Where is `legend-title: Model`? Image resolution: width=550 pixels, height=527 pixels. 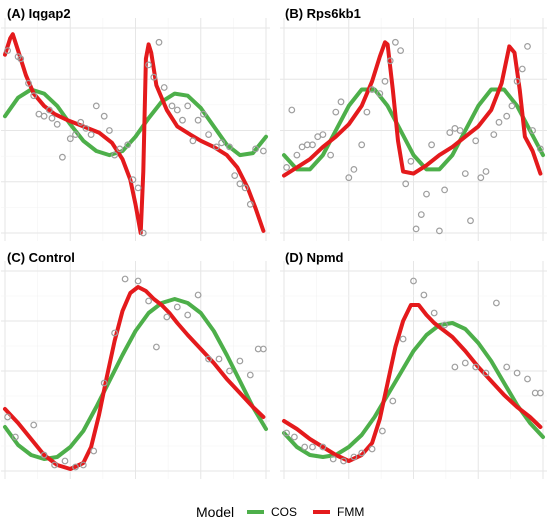
legend-title: Model is located at coordinates (215, 512).